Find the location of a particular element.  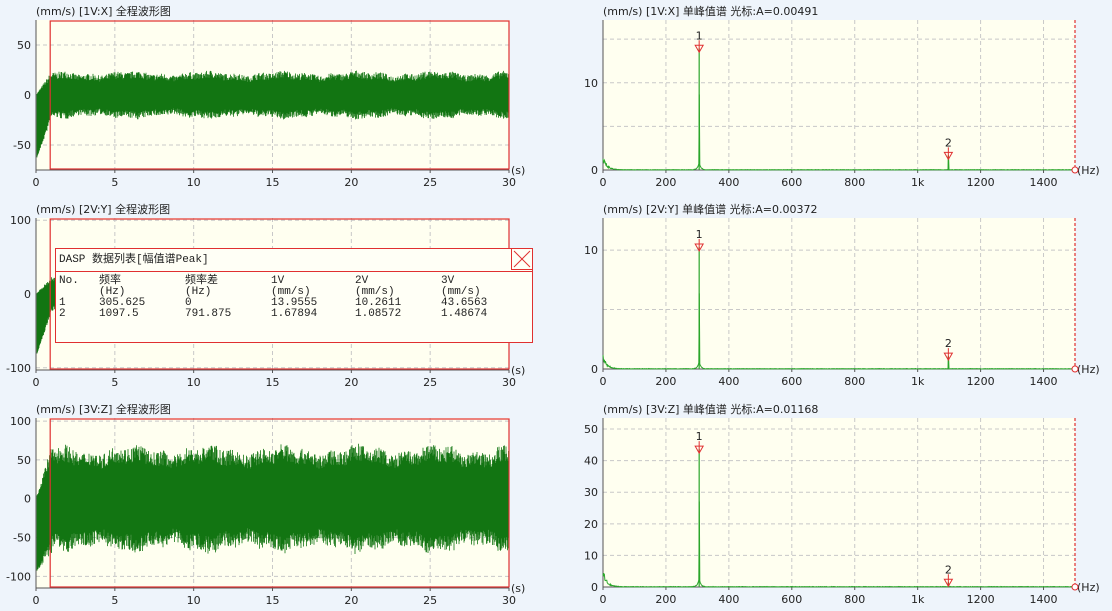

waveform-trace is located at coordinates (272, 114).